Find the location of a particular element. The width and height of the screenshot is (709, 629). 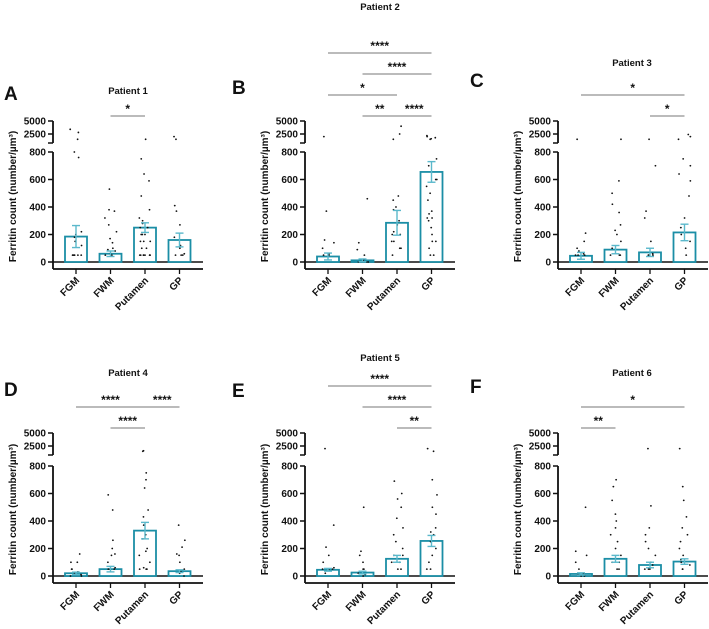

panel-letter: B is located at coordinates (239, 88).